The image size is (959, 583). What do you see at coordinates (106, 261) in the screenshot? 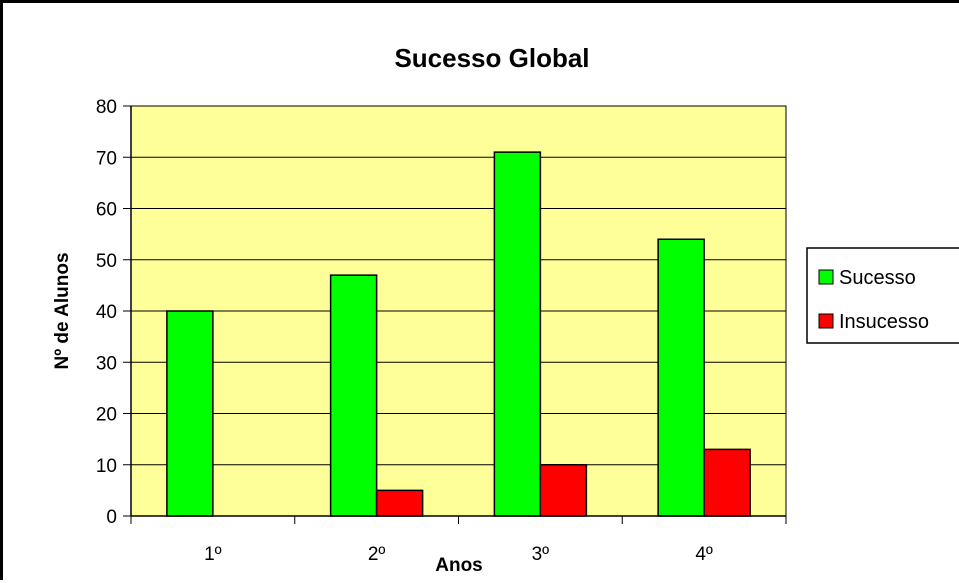
I see `y-tick-label: 50` at bounding box center [106, 261].